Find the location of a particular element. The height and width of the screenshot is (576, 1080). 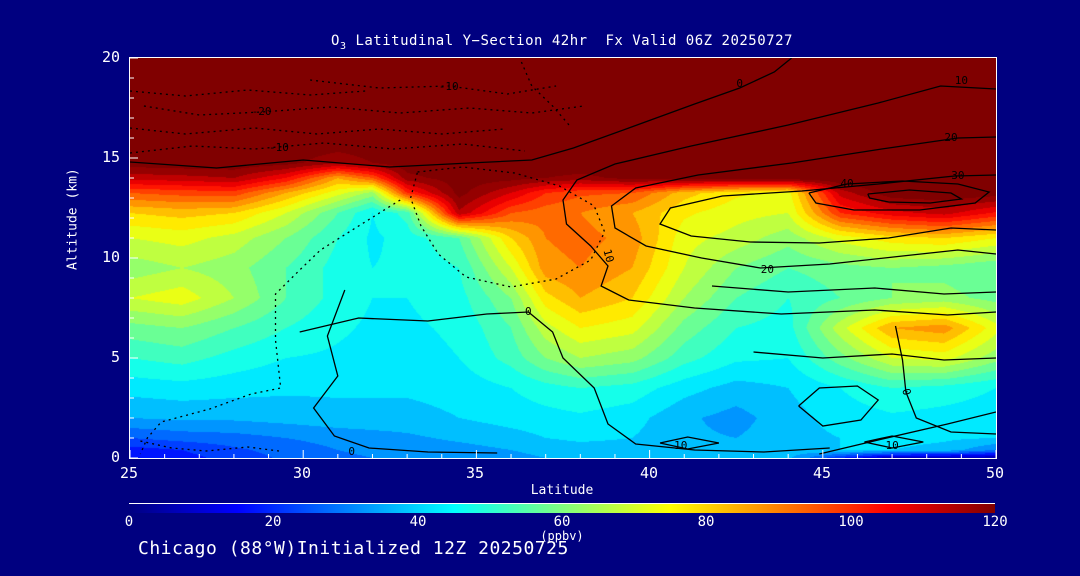

colorbar-tick-120: 120 is located at coordinates (995, 522).